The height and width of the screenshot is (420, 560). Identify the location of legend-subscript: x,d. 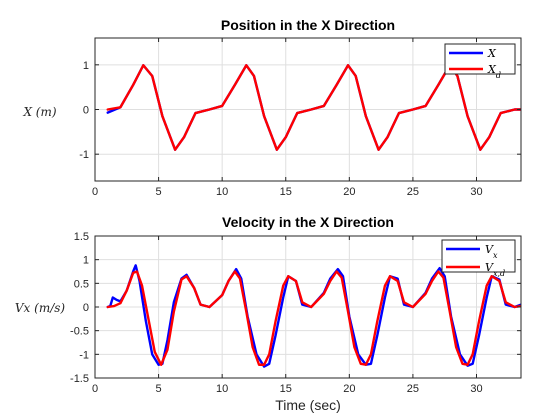
(499, 273).